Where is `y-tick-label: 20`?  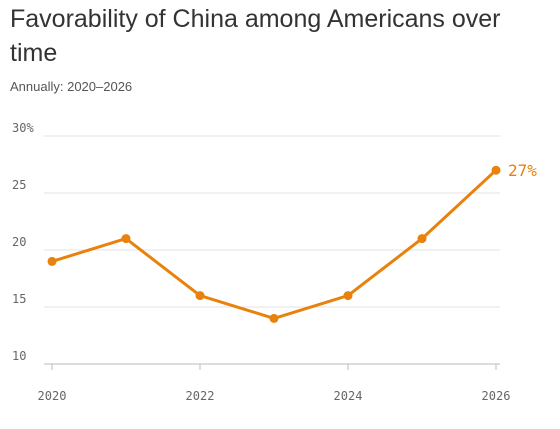 y-tick-label: 20 is located at coordinates (19, 242).